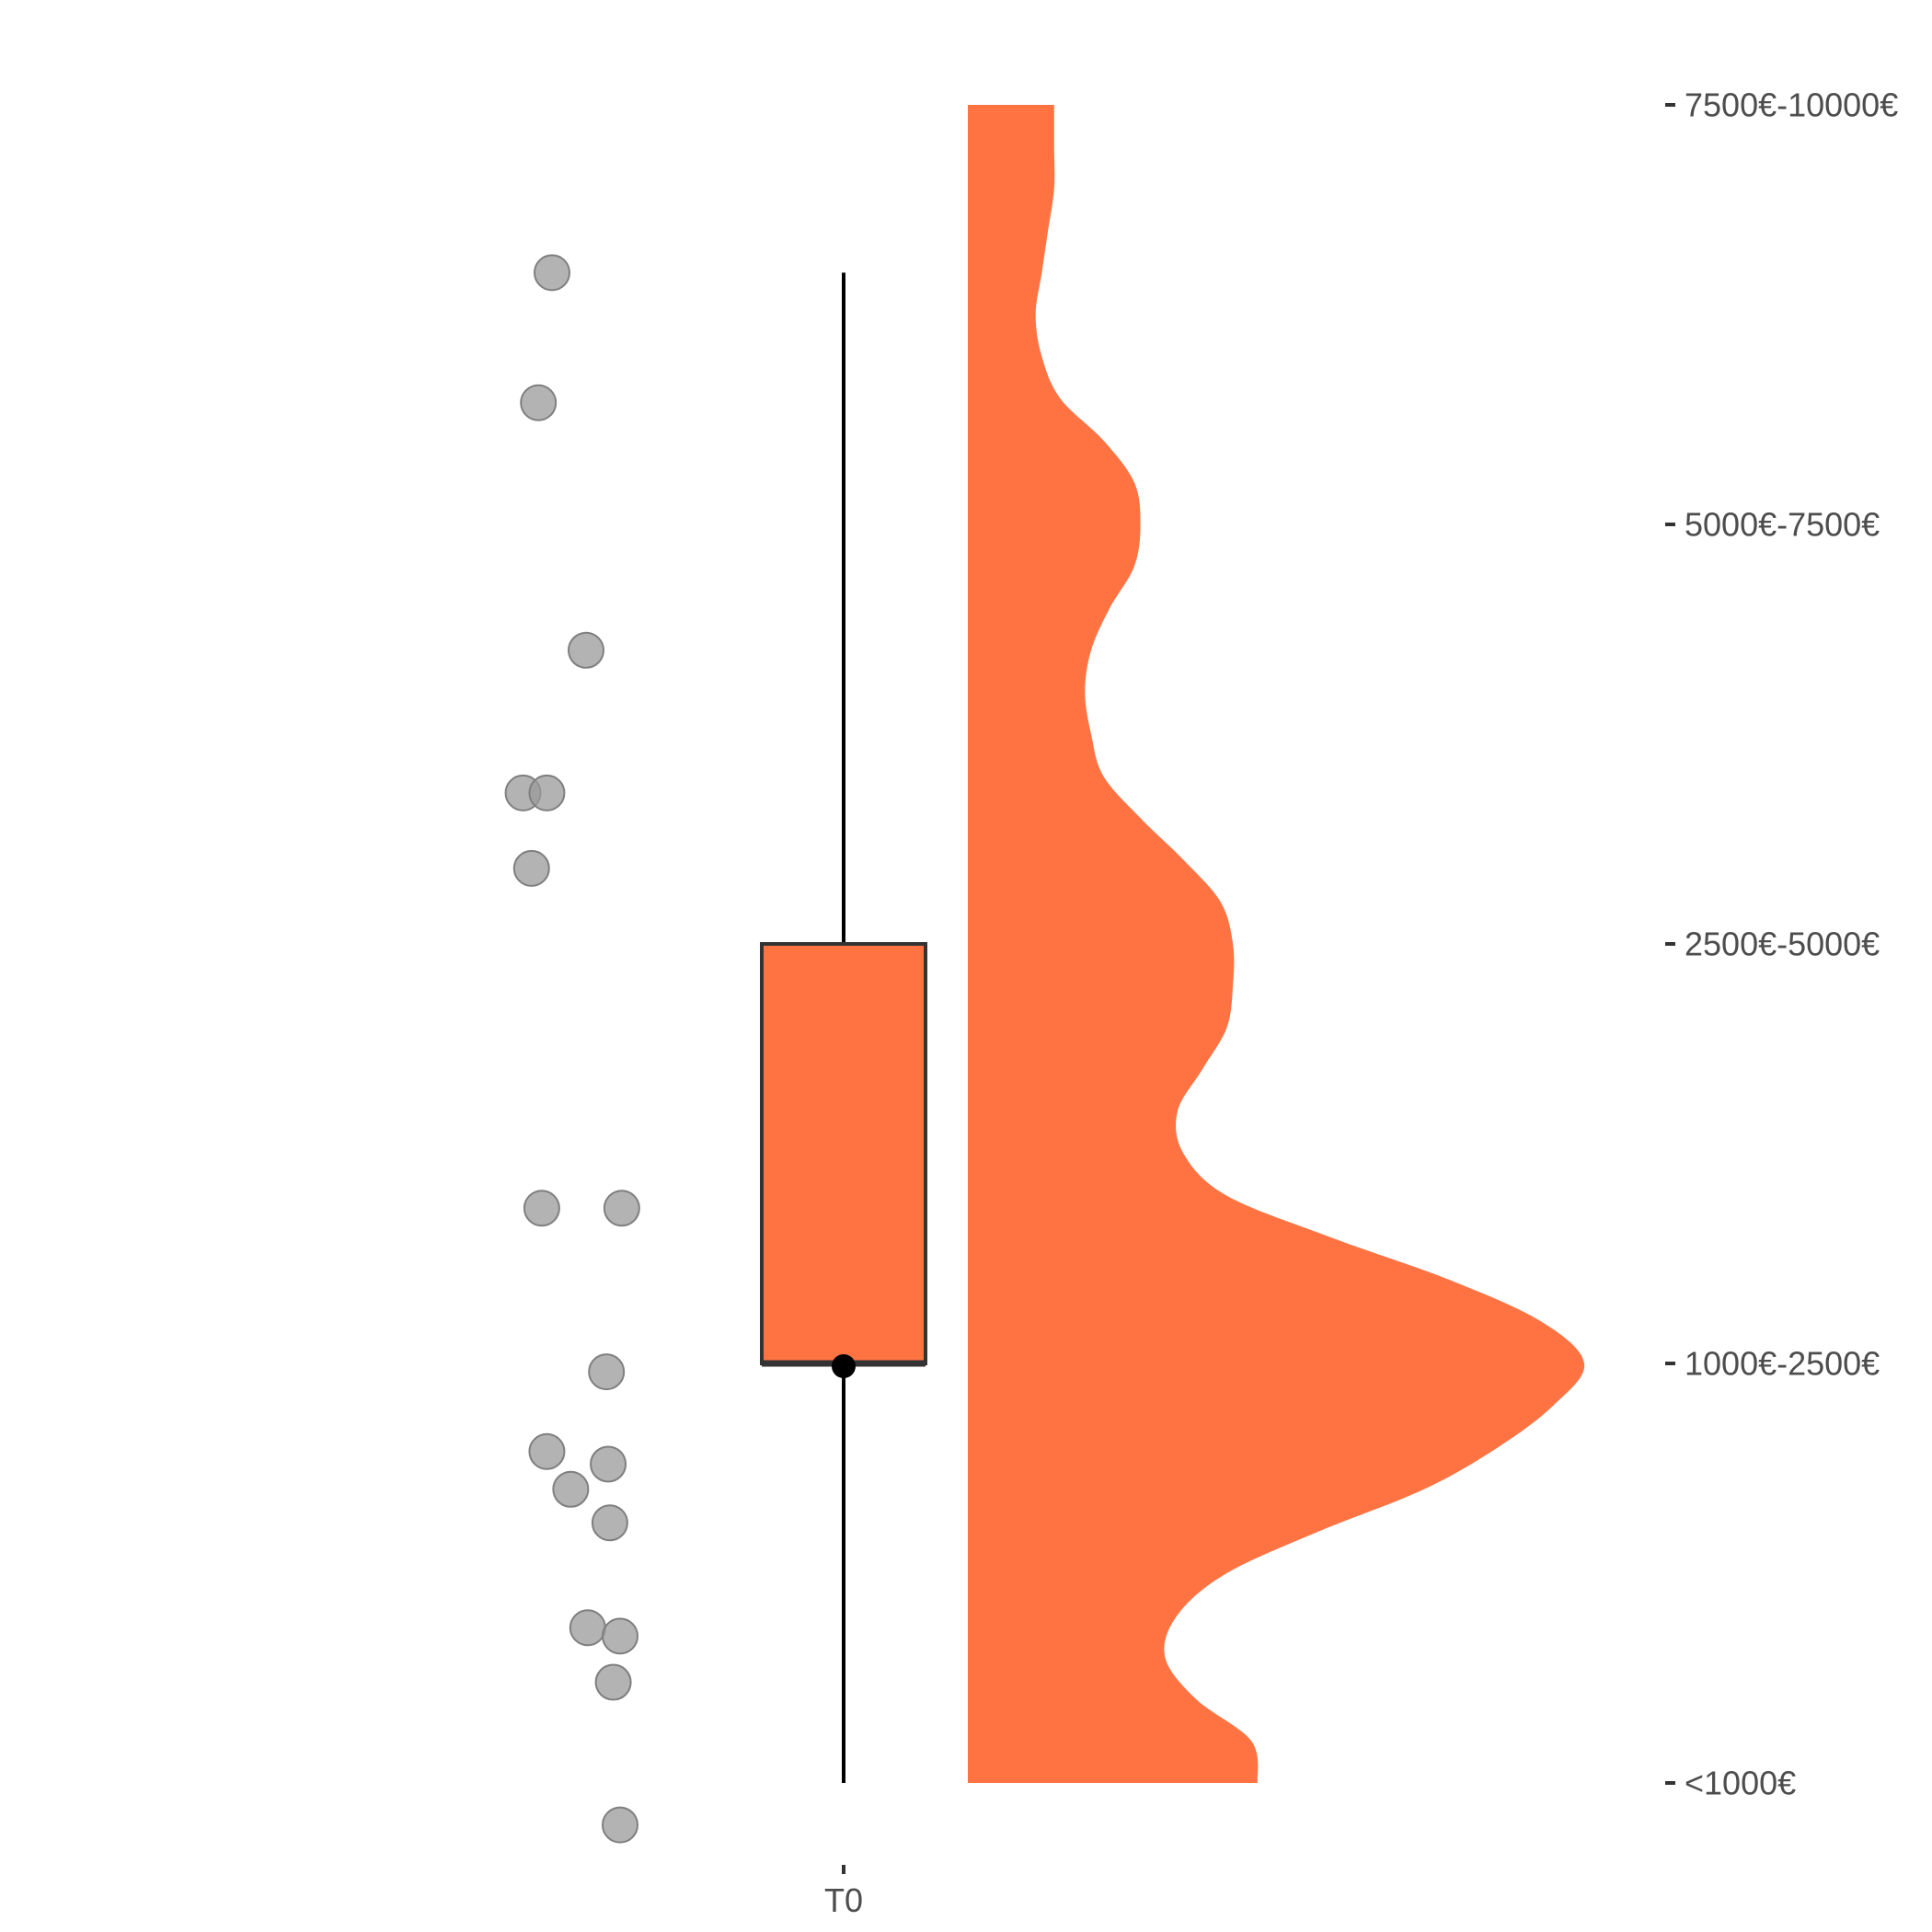 Image resolution: width=1932 pixels, height=1932 pixels. I want to click on y-tick-label: 7500€-10000€, so click(1791, 105).